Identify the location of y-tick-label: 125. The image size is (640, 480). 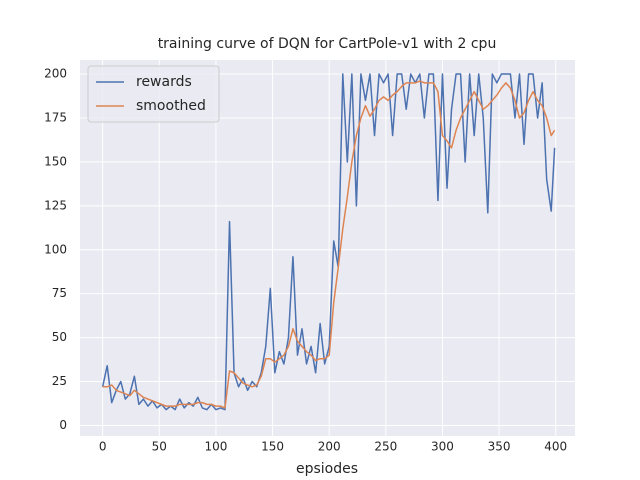
(55, 205).